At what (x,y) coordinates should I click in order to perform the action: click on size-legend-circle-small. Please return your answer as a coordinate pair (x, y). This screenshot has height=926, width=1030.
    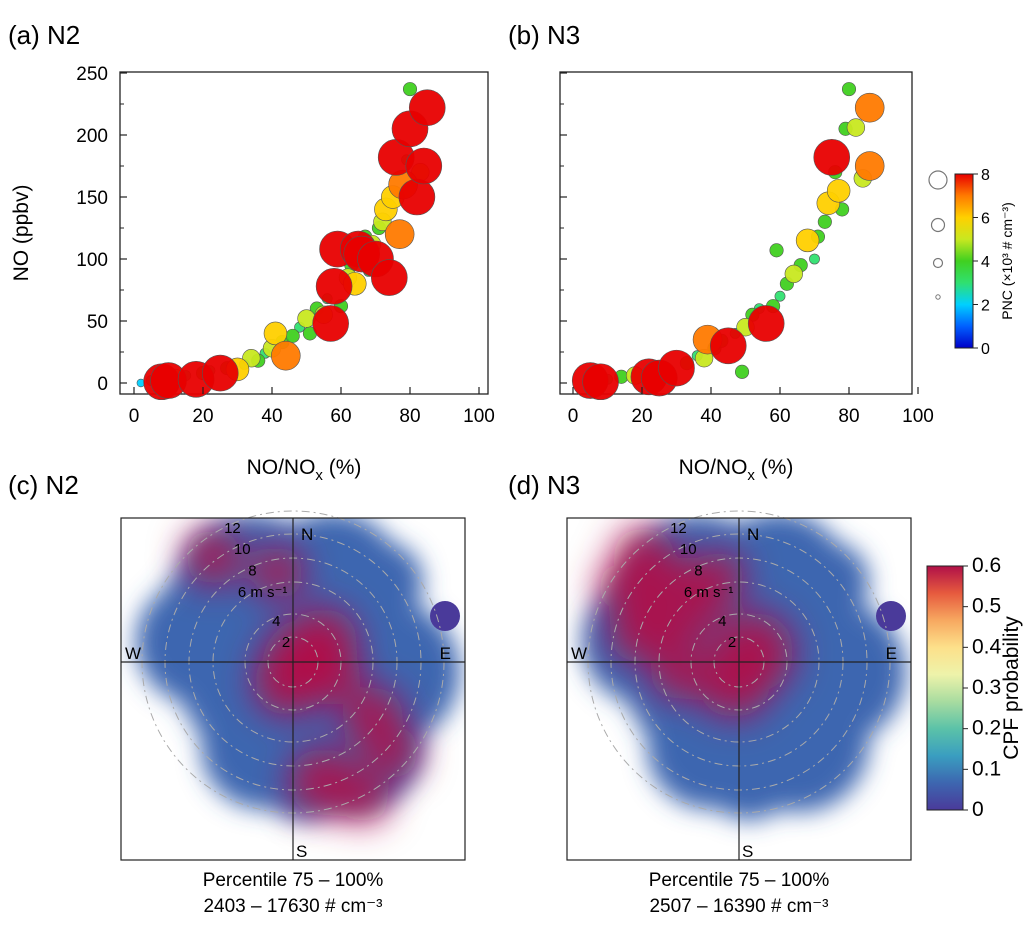
    Looking at the image, I should click on (938, 263).